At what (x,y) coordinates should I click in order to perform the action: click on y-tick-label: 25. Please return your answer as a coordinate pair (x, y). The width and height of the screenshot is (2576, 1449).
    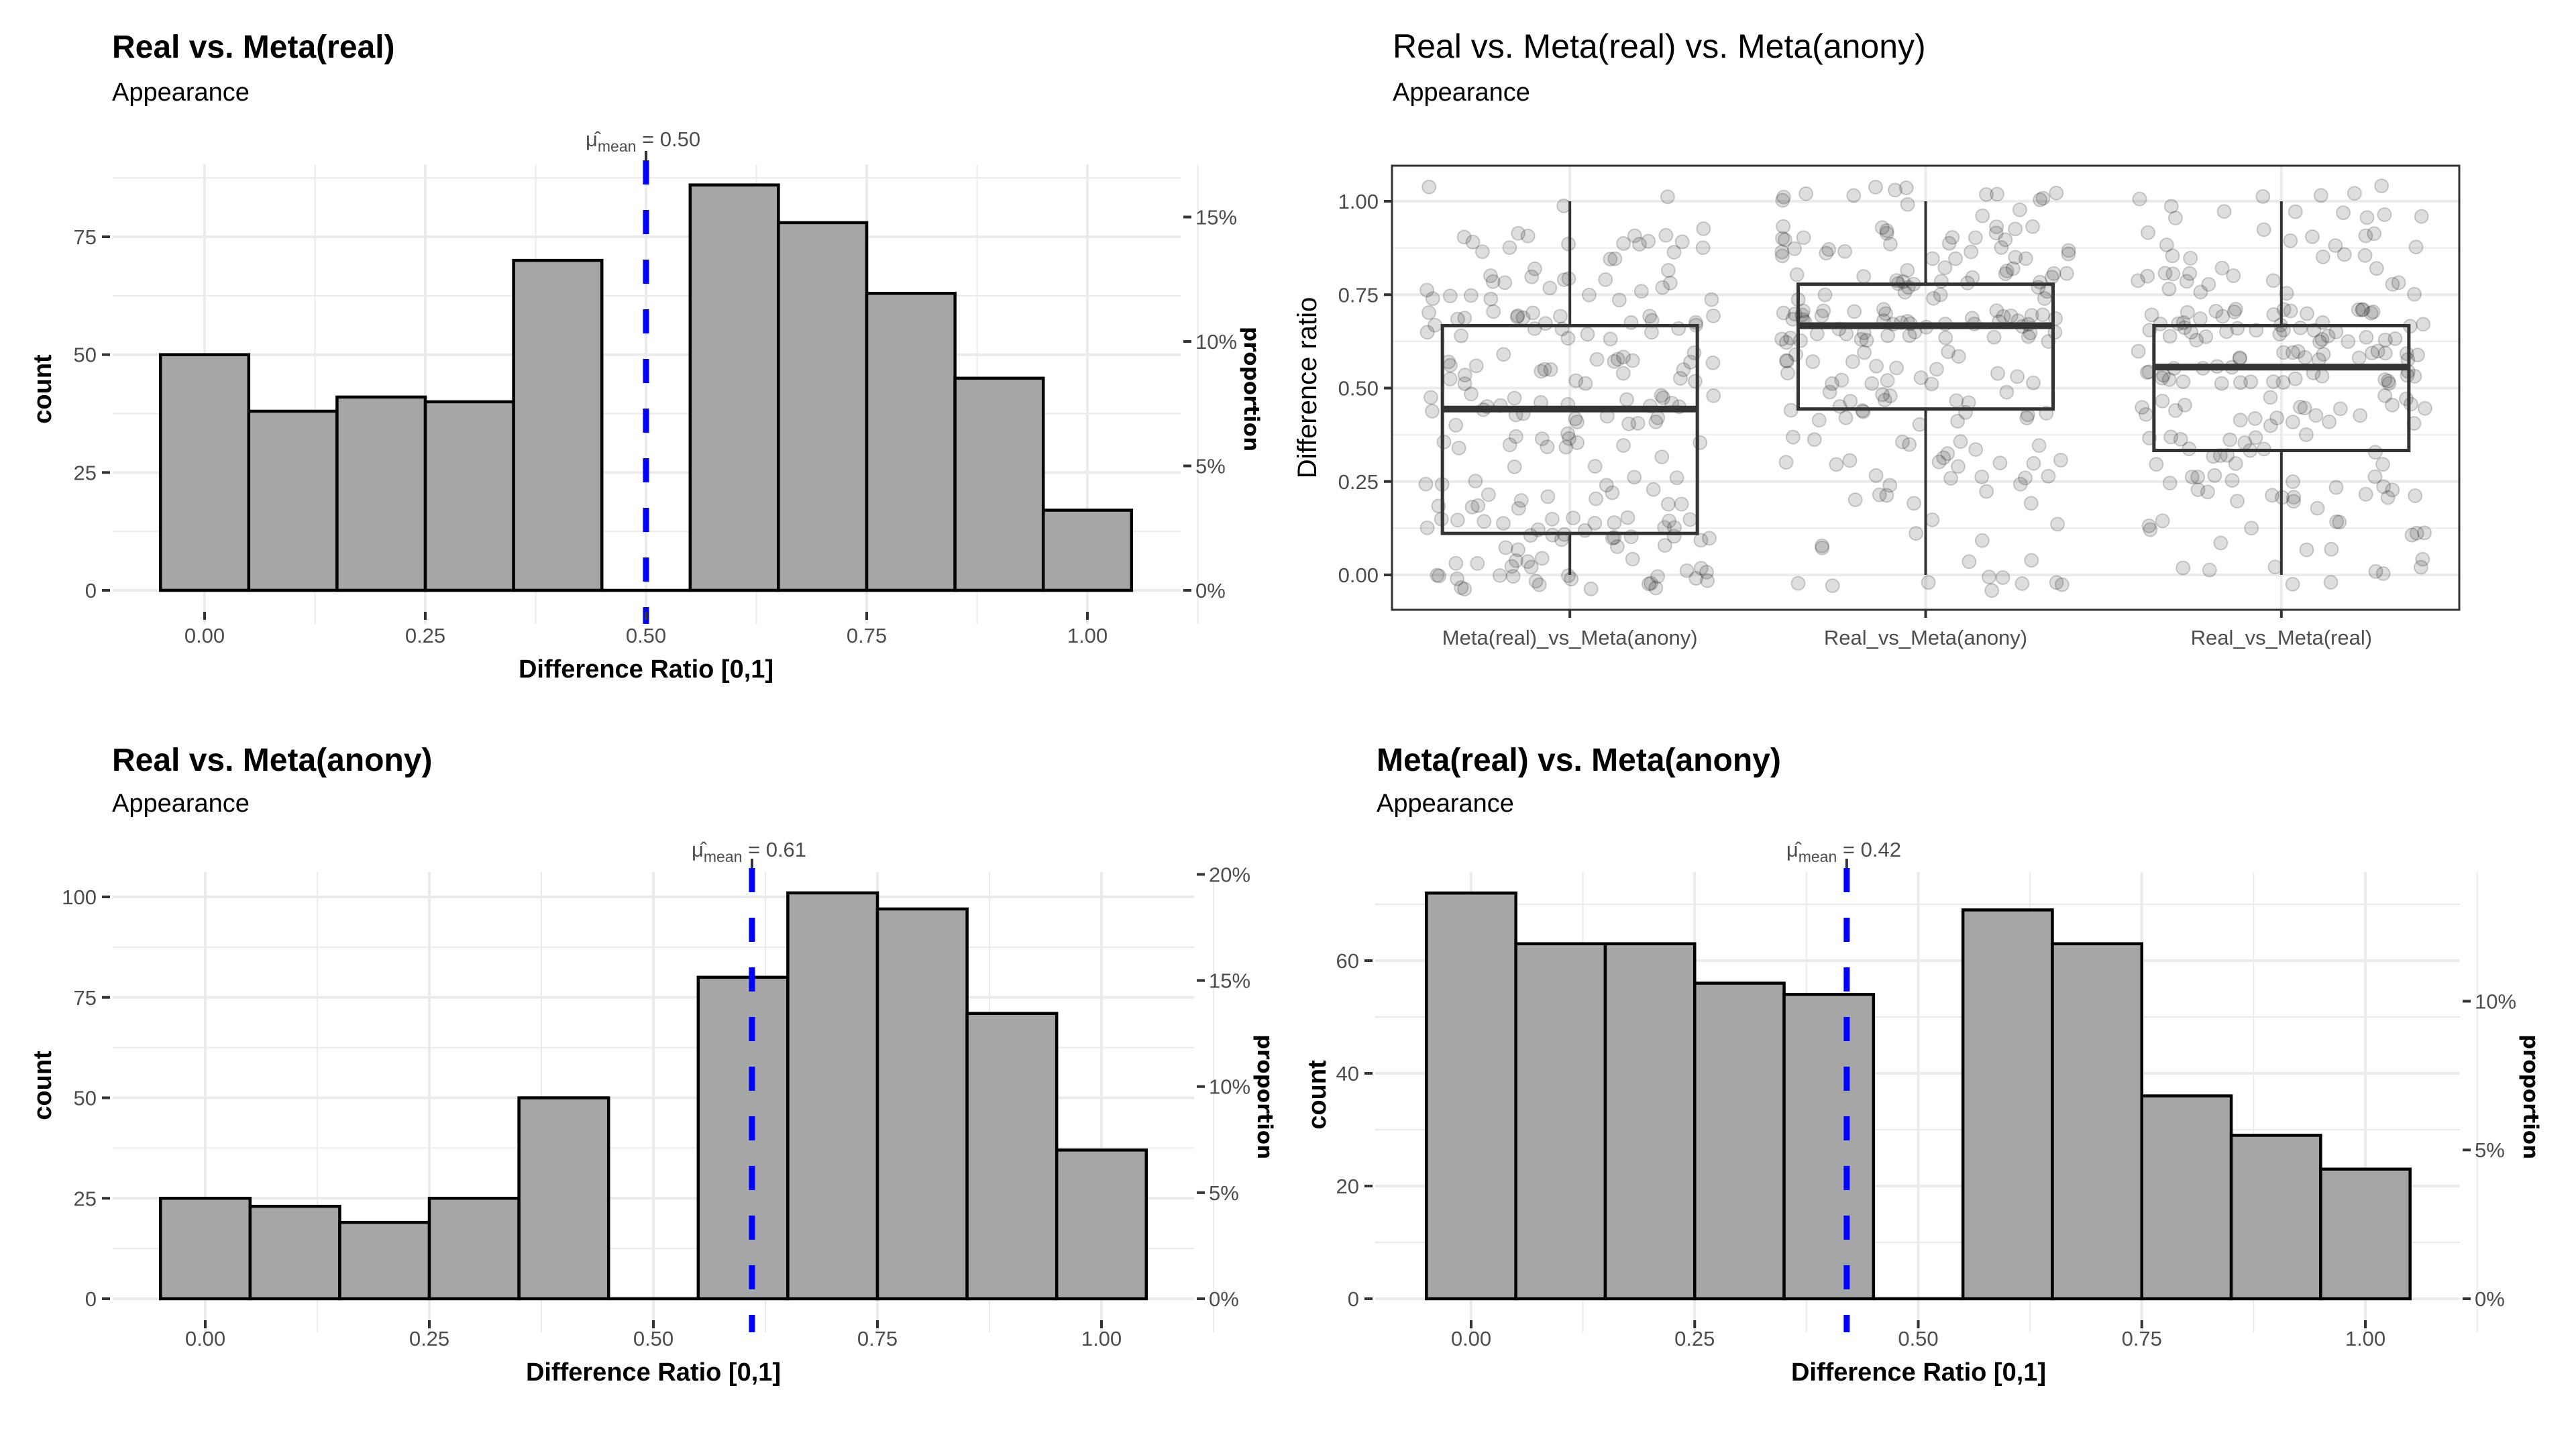
    Looking at the image, I should click on (85, 1198).